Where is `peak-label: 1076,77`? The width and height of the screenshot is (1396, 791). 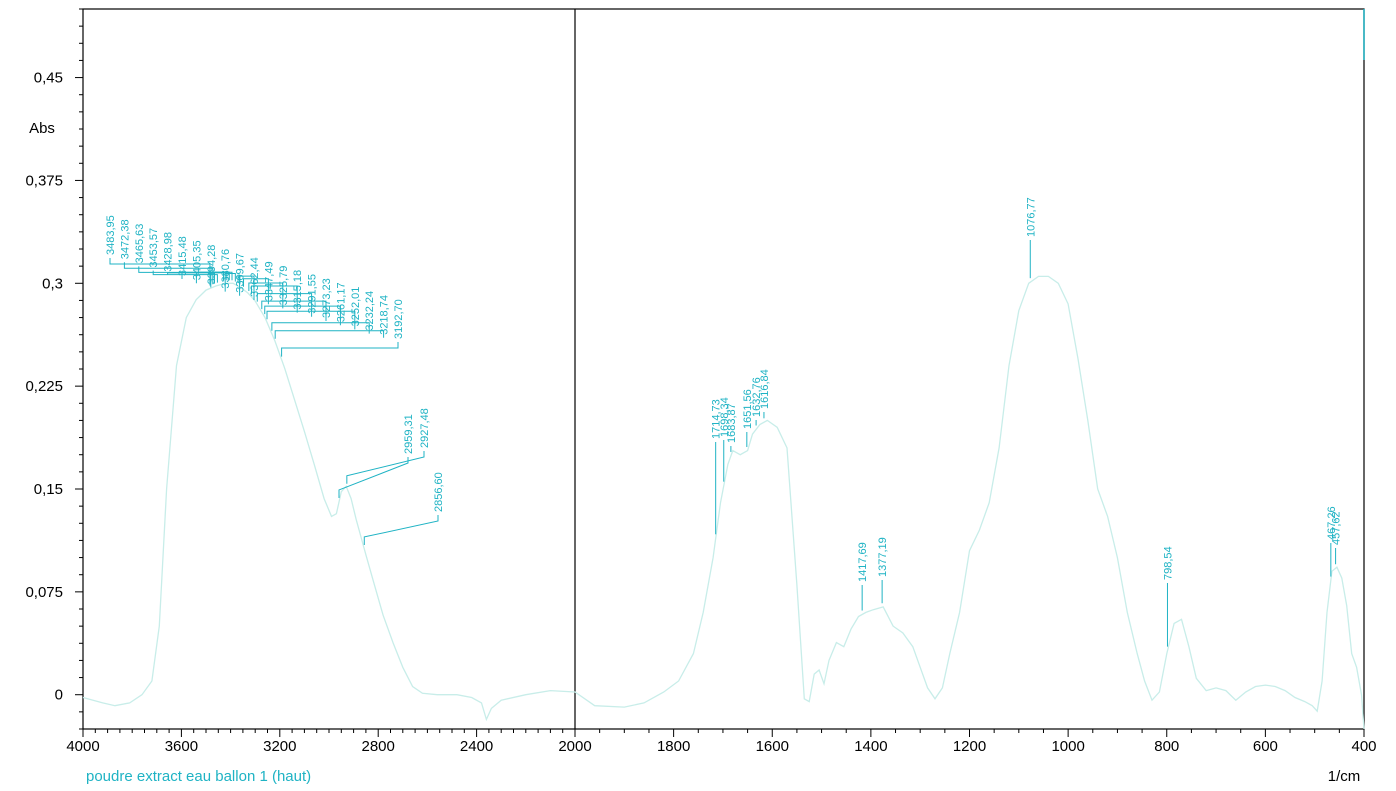
peak-label: 1076,77 is located at coordinates (1031, 217).